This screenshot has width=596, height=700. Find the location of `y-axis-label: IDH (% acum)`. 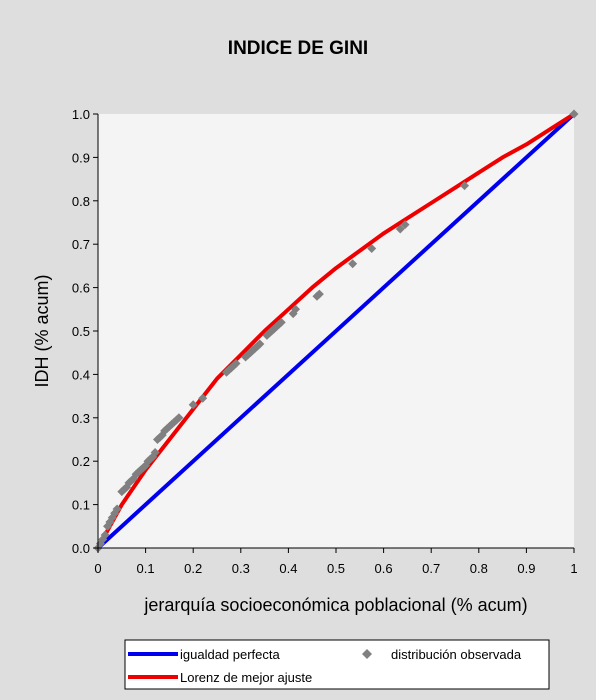

y-axis-label: IDH (% acum) is located at coordinates (42, 330).